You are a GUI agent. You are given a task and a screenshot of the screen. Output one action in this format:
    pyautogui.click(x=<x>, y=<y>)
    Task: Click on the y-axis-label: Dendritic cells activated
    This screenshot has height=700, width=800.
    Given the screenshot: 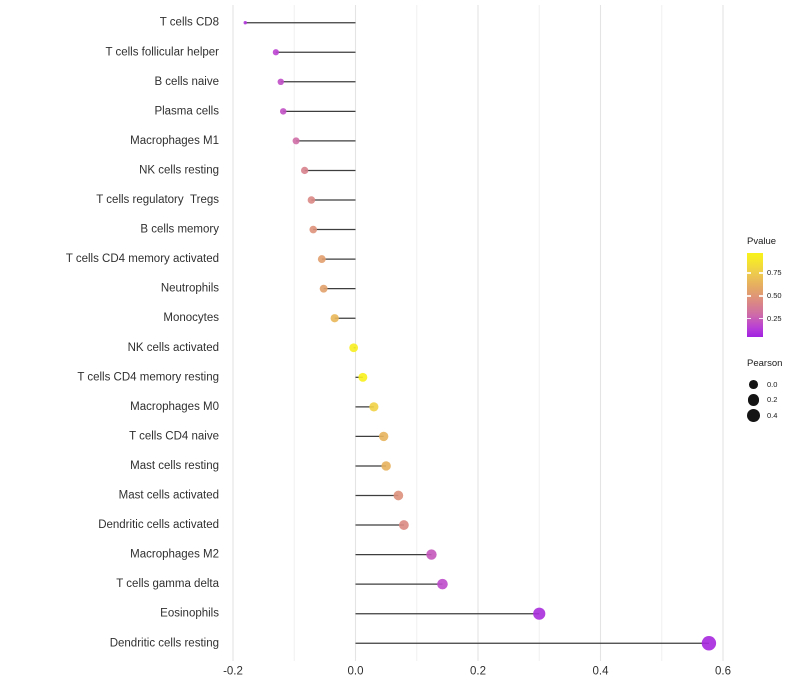 What is the action you would take?
    pyautogui.click(x=158, y=525)
    